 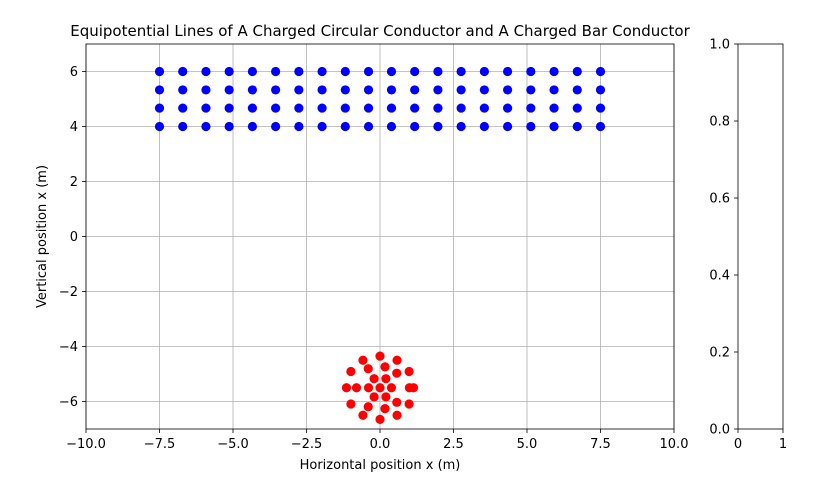 What do you see at coordinates (233, 444) in the screenshot?
I see `x-tick-label: −5.0` at bounding box center [233, 444].